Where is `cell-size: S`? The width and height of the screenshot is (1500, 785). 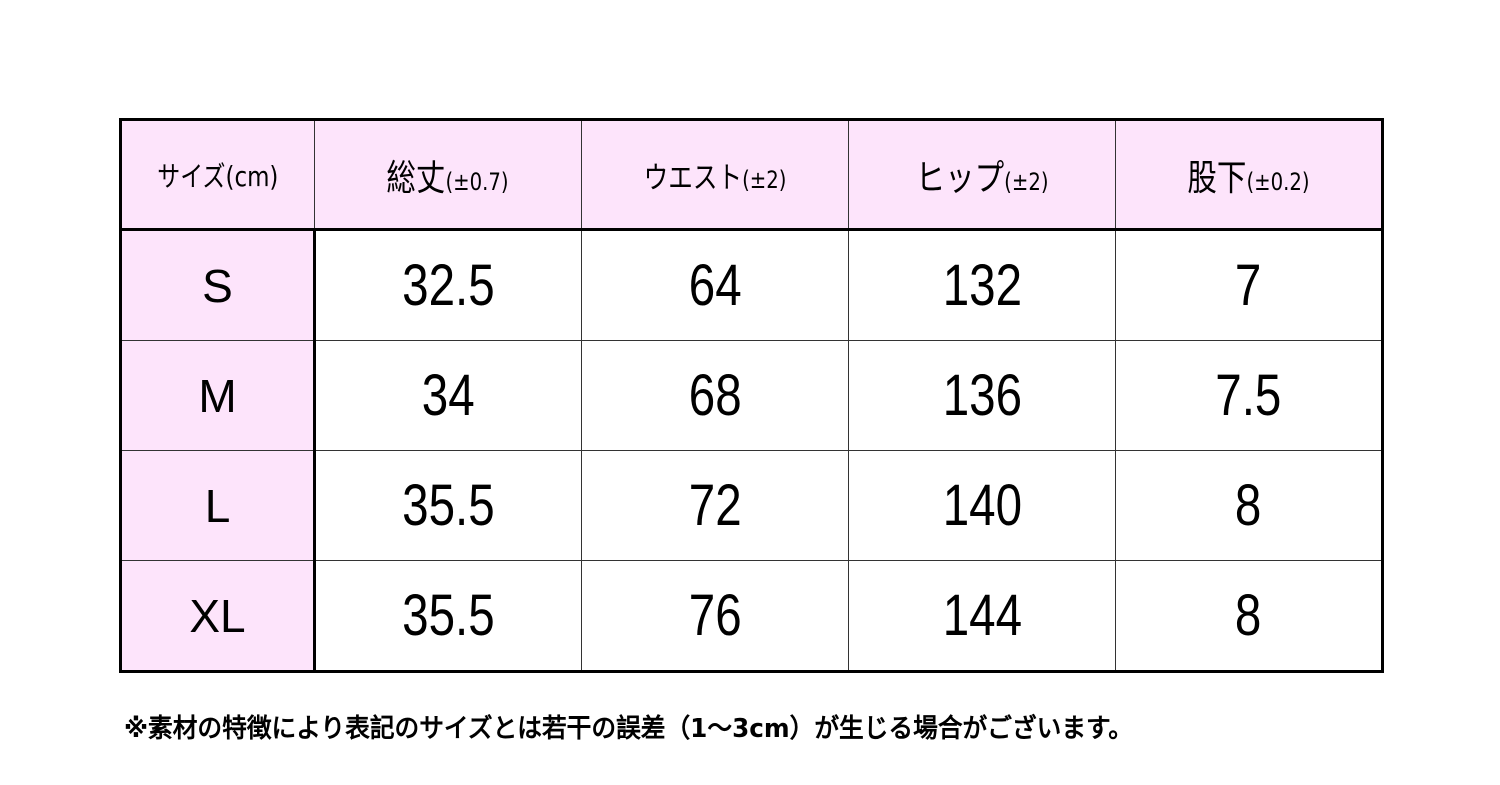 cell-size: S is located at coordinates (218, 285).